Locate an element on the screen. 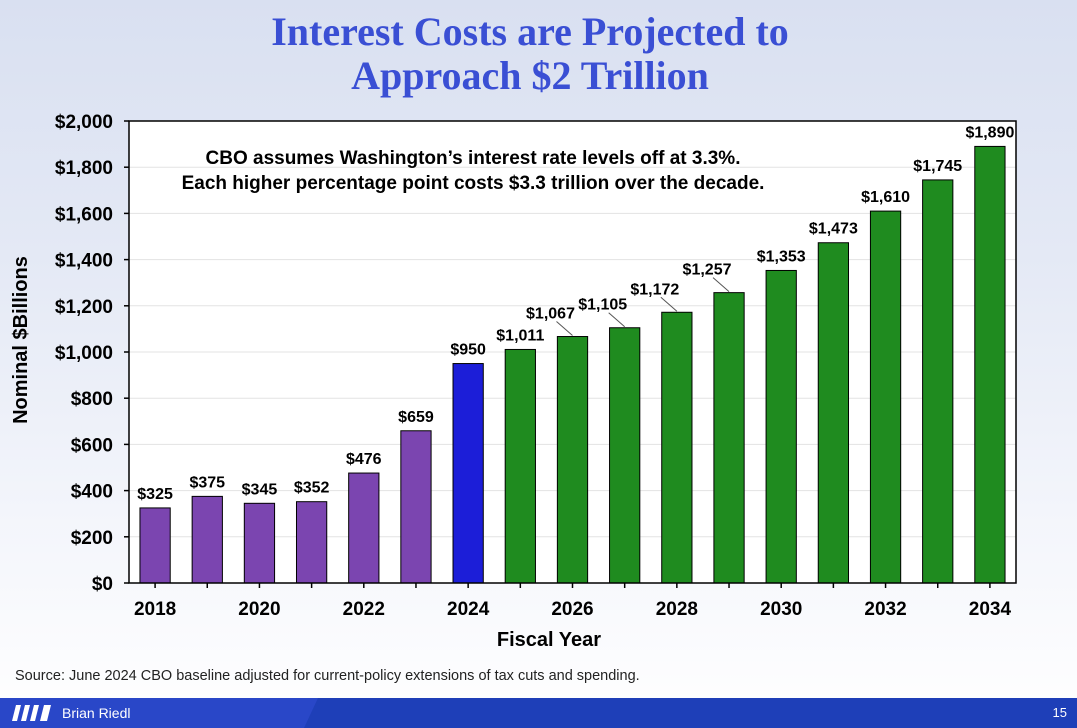 The height and width of the screenshot is (728, 1077). x-tick-label-2020: 2020 is located at coordinates (259, 609).